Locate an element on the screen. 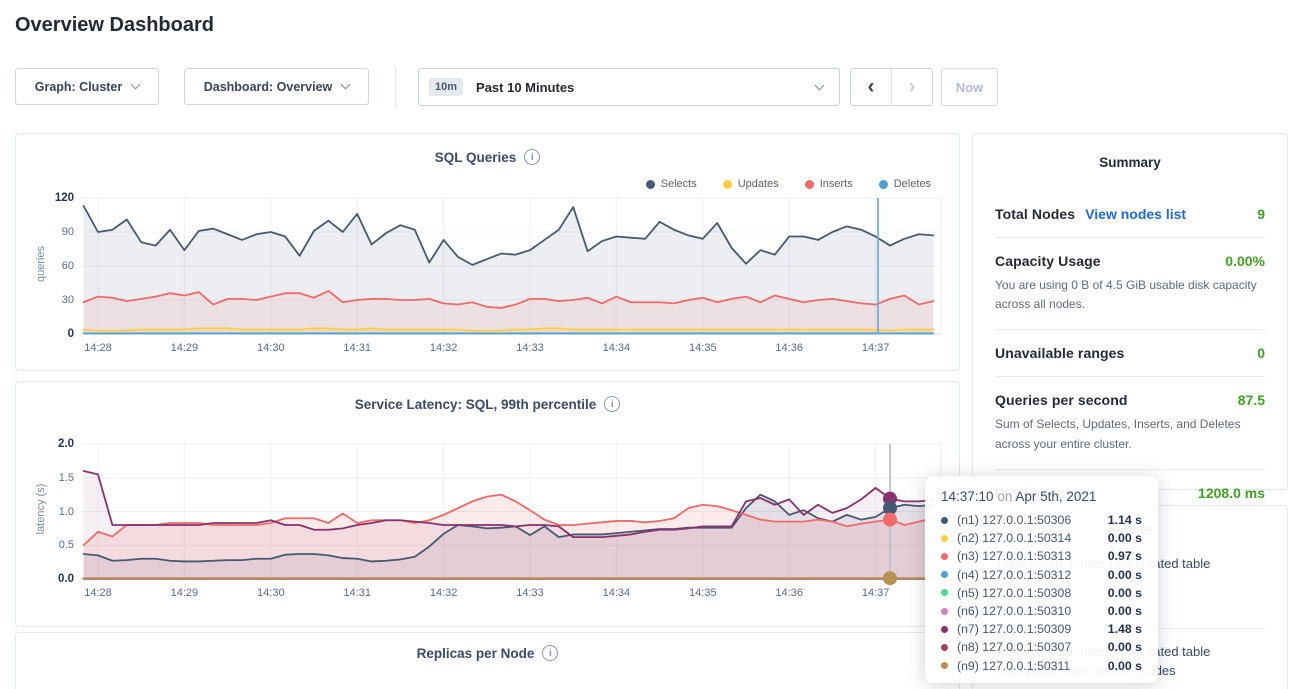 This screenshot has width=1290, height=689. queries-per-second-label: Queries per second is located at coordinates (1061, 400).